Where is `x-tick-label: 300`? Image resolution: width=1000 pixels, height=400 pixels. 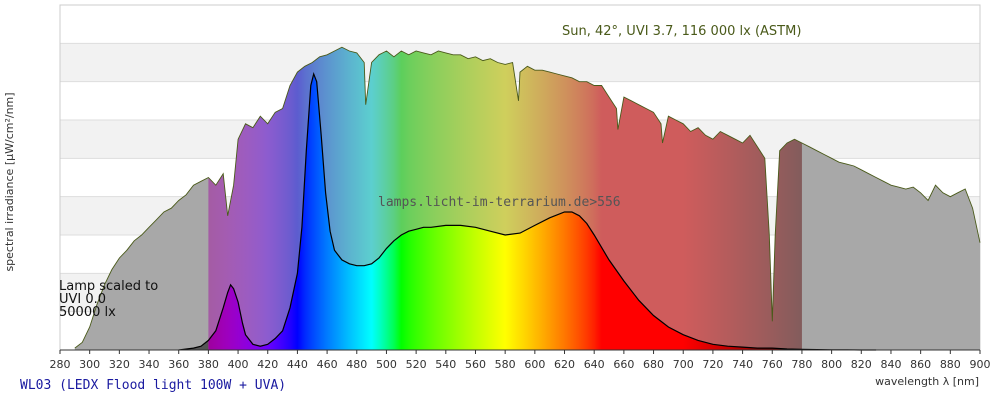
x-tick-label: 300 is located at coordinates (89, 364).